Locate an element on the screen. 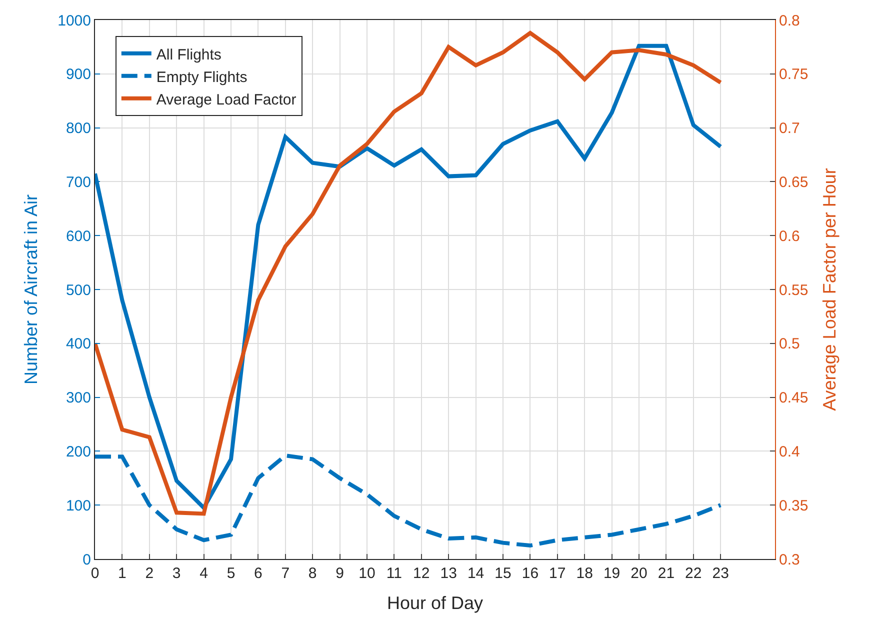 This screenshot has width=875, height=634. y2-tick-label: 0.75 is located at coordinates (793, 75).